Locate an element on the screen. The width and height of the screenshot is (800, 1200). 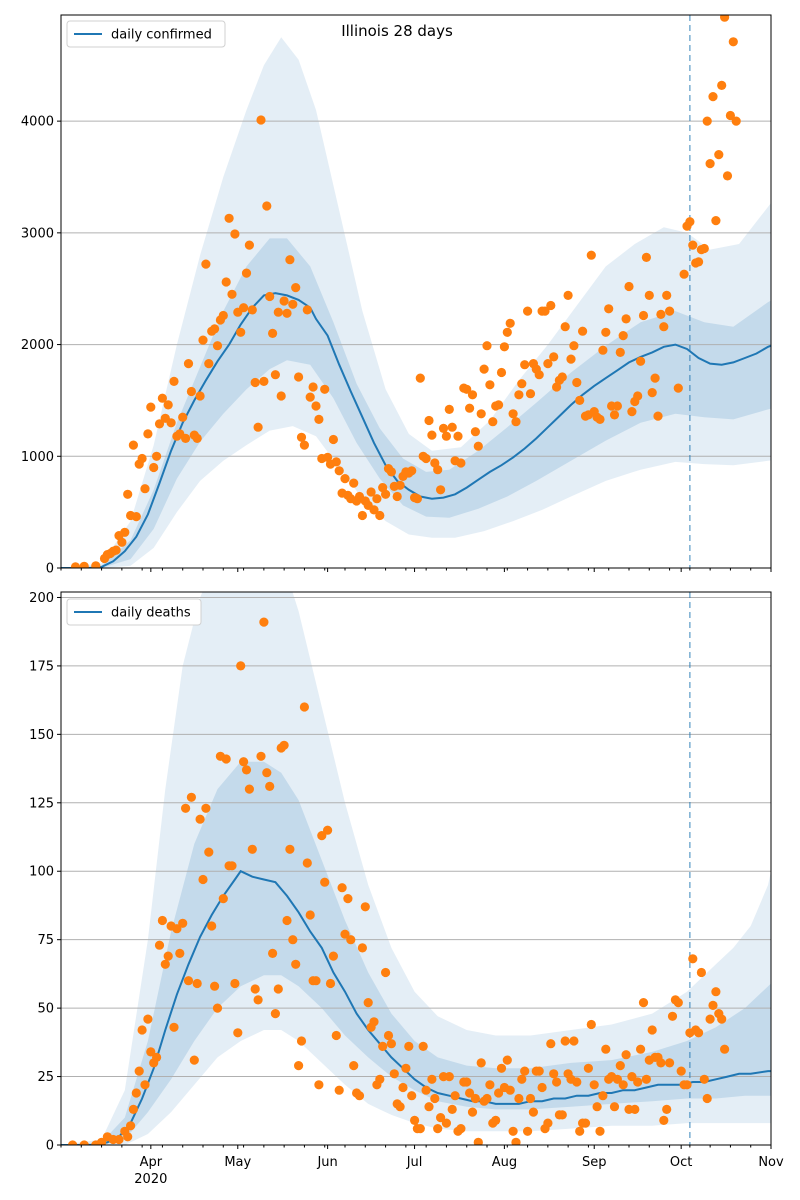
deaths-y-axis: 0 25 50 75 100 125 150 175 200 is located at coordinates (45, 872).